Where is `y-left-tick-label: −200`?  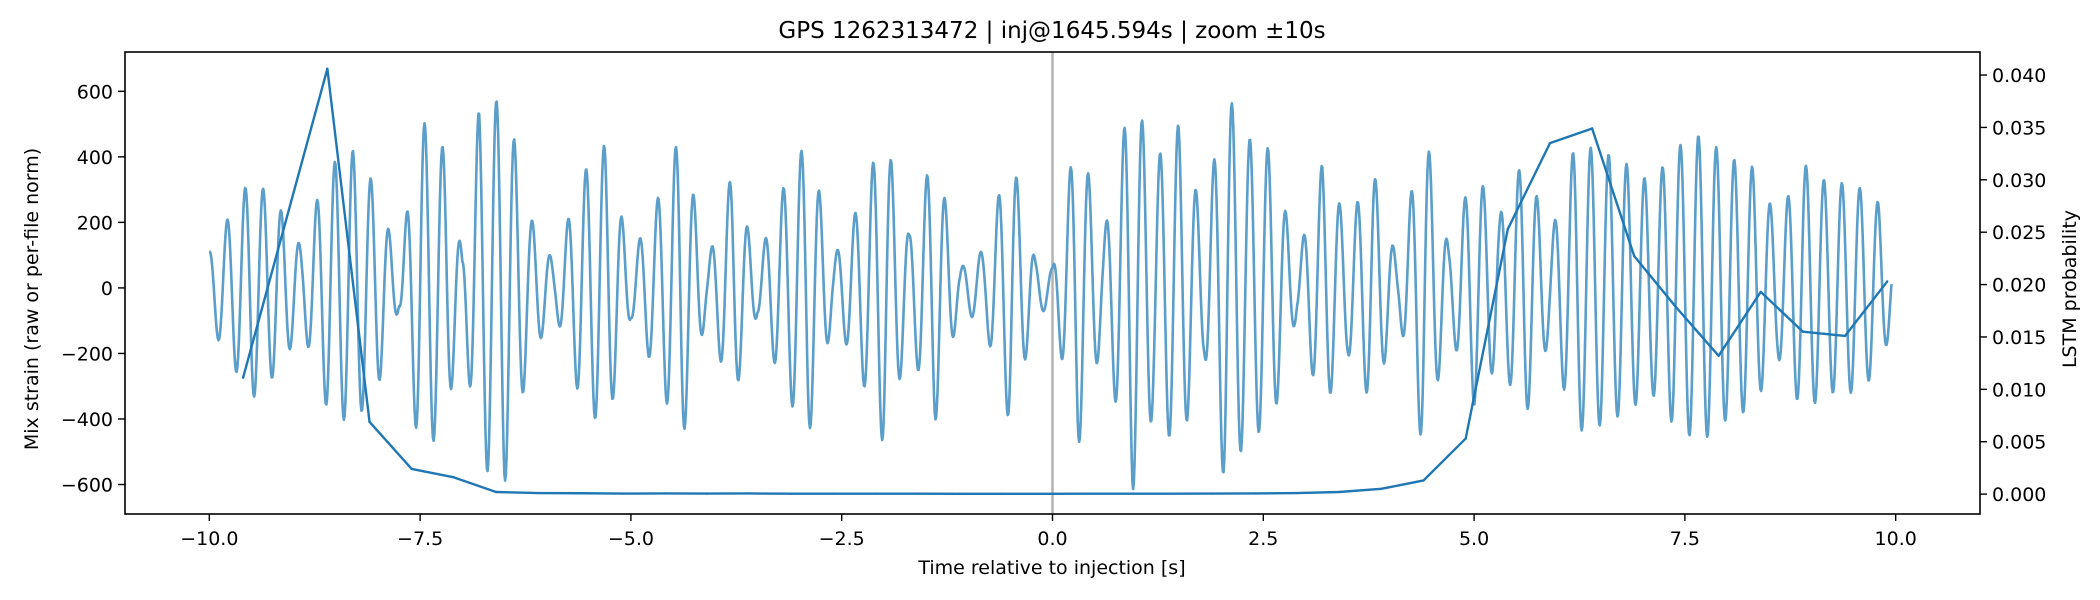
y-left-tick-label: −200 is located at coordinates (87, 354).